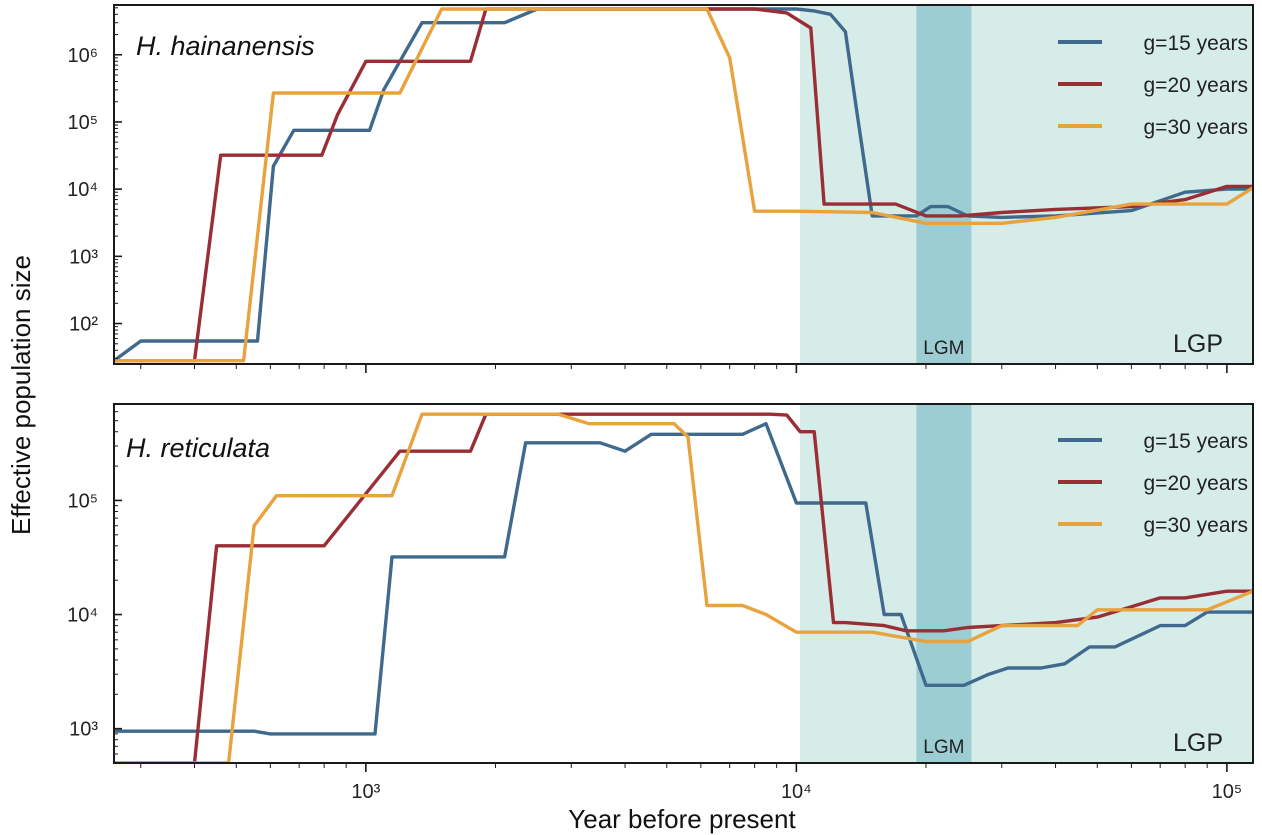 The image size is (1262, 835). Describe the element at coordinates (1227, 792) in the screenshot. I see `x-tick-label: 10⁵` at that location.